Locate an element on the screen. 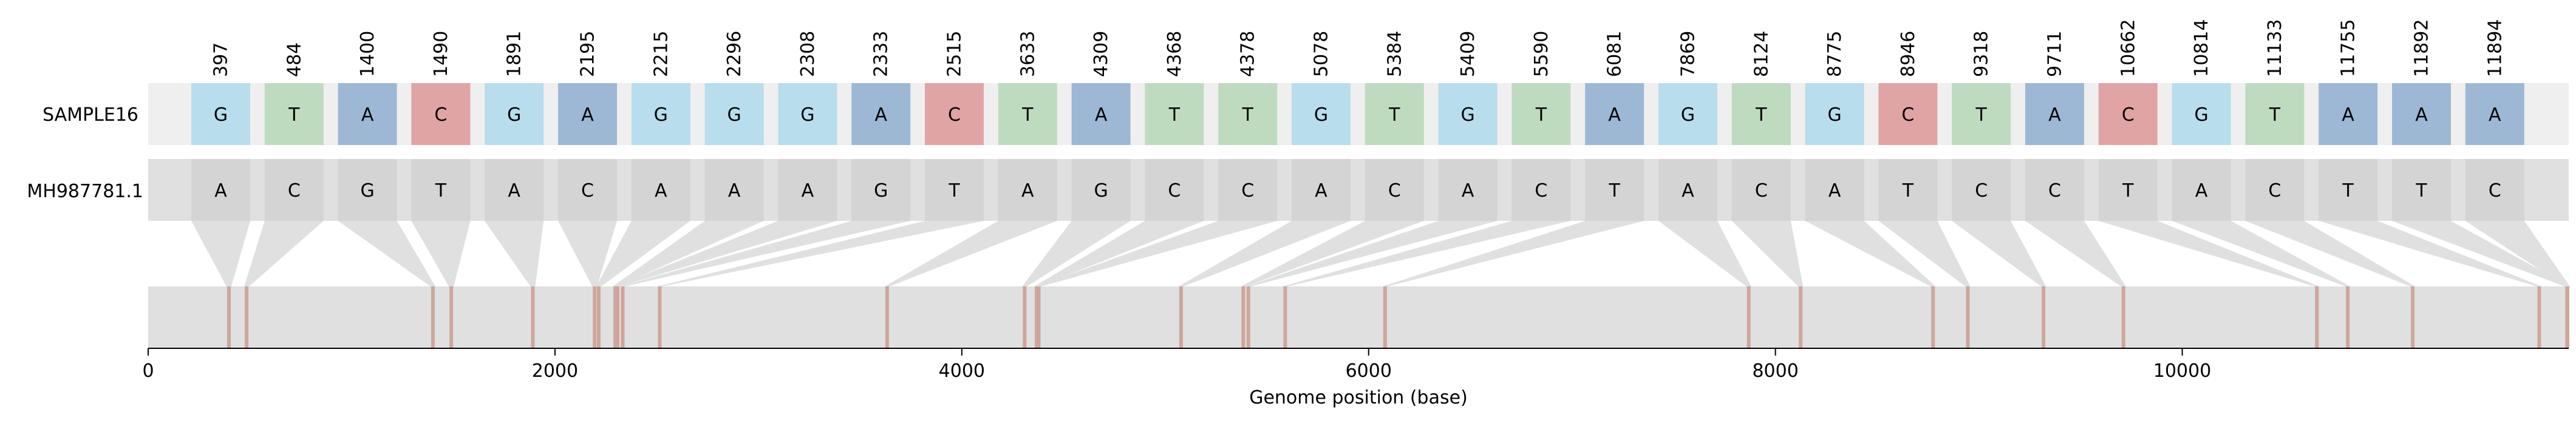 This screenshot has width=2576, height=429. position-label: 397 is located at coordinates (222, 59).